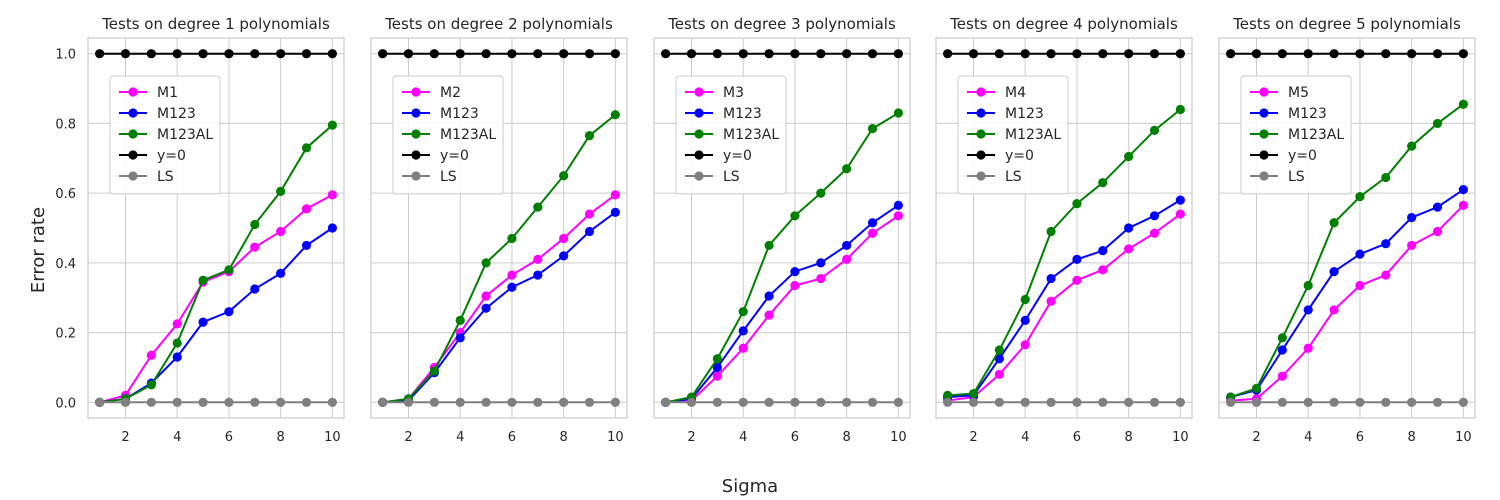  I want to click on legend-marker-m123al, so click(981, 134).